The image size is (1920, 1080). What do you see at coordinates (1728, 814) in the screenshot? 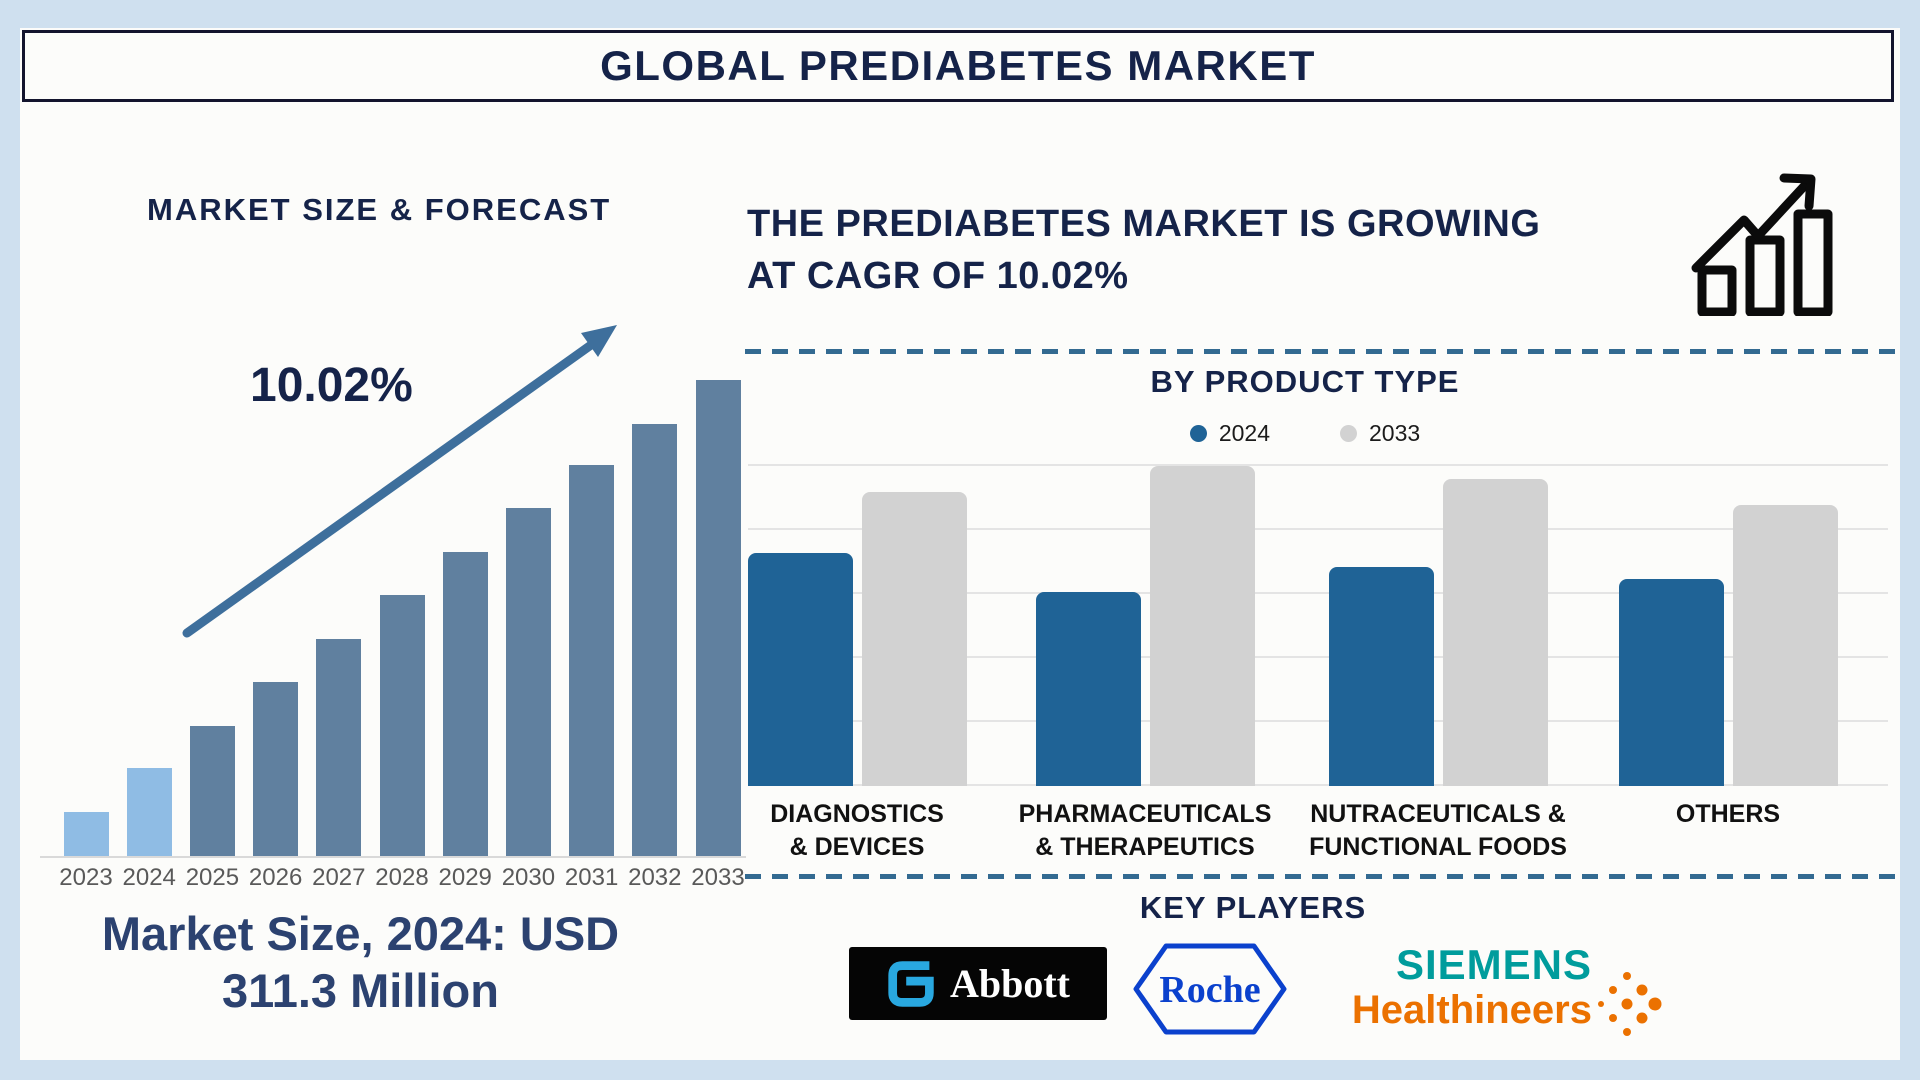
I see `category-label-others: OTHERS` at bounding box center [1728, 814].